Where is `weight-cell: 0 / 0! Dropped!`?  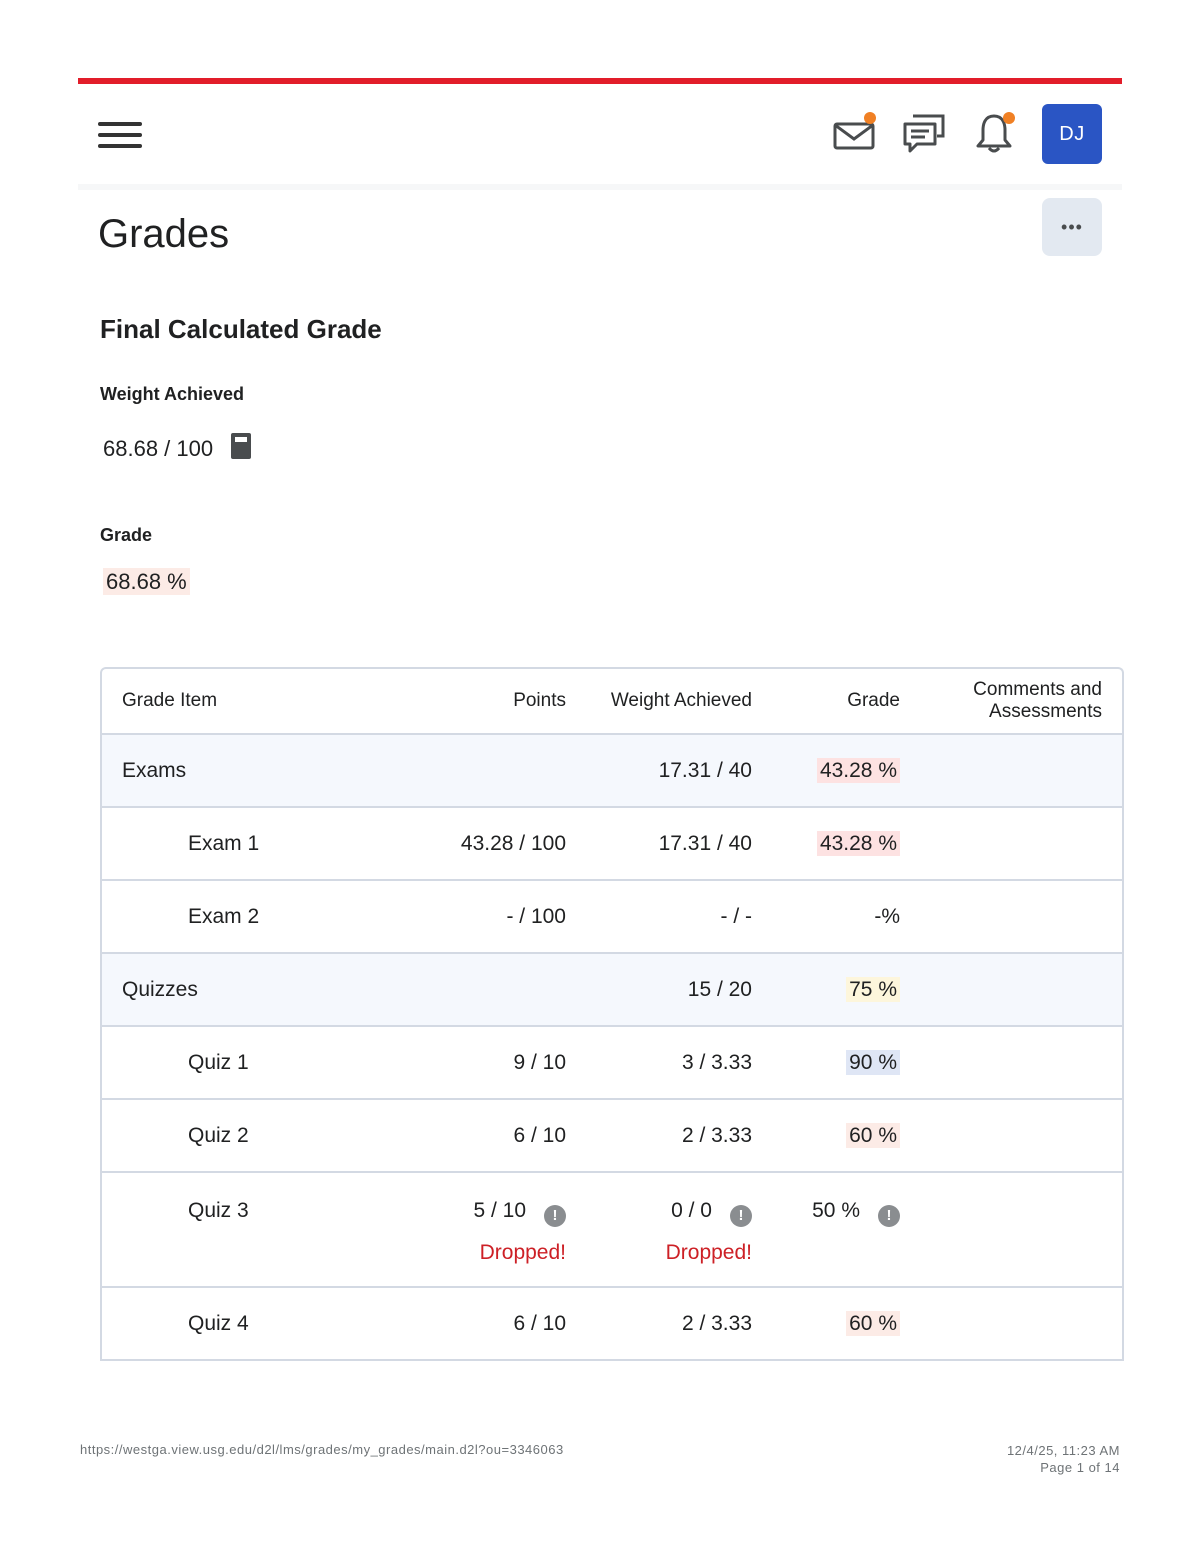
weight-cell: 0 / 0! Dropped! is located at coordinates (659, 1232).